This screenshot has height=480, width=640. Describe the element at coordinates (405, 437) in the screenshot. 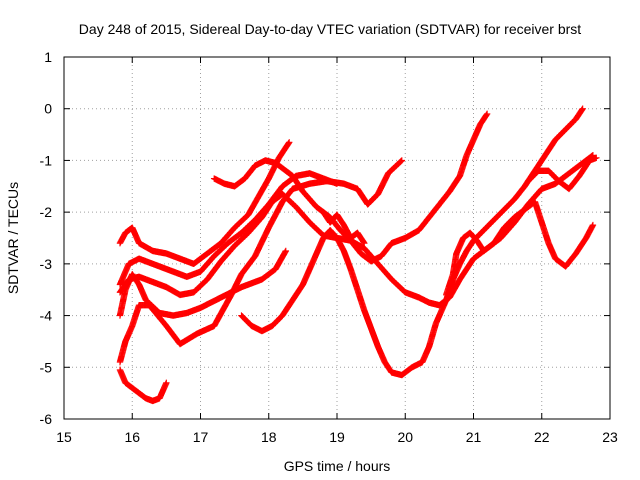

I see `x-tick-label: 20` at that location.